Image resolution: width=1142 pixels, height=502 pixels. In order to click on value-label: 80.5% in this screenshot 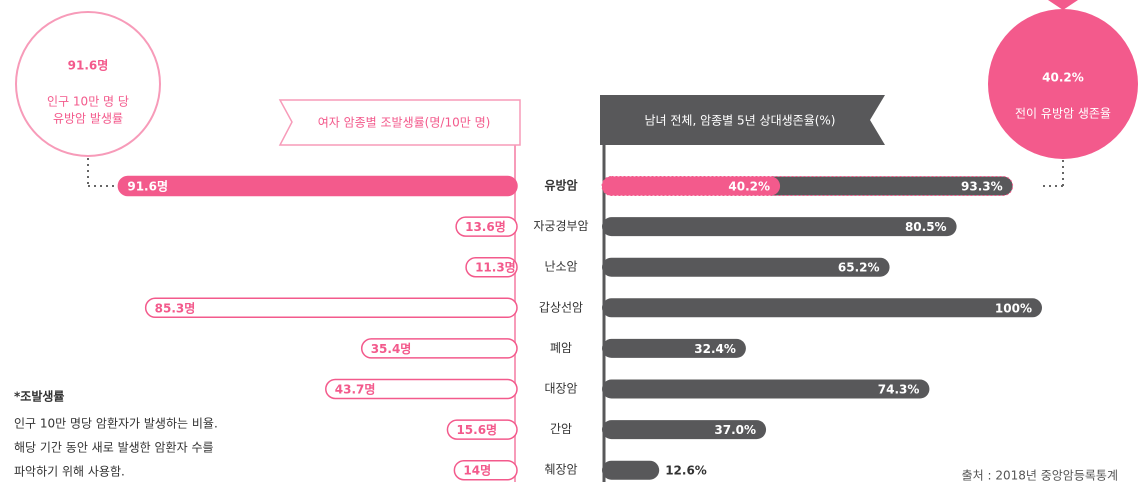, I will do `click(926, 227)`.